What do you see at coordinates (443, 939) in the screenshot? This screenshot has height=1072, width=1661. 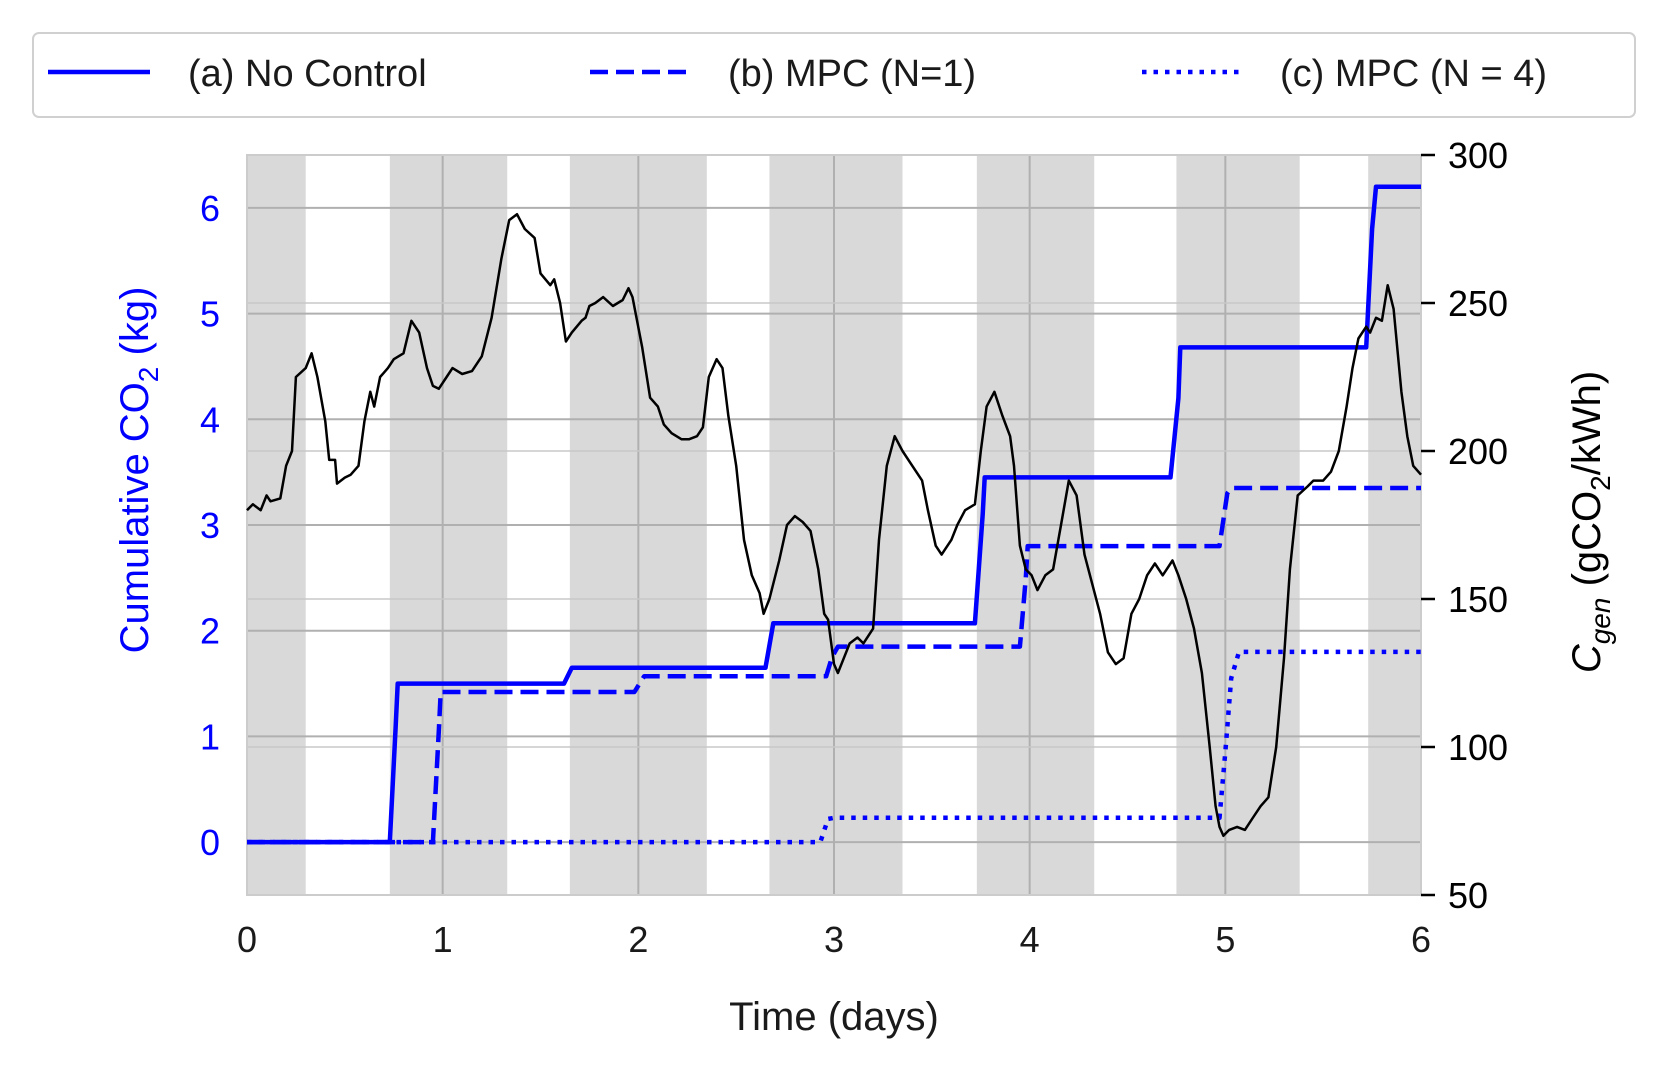 I see `x-tick-label: 1` at bounding box center [443, 939].